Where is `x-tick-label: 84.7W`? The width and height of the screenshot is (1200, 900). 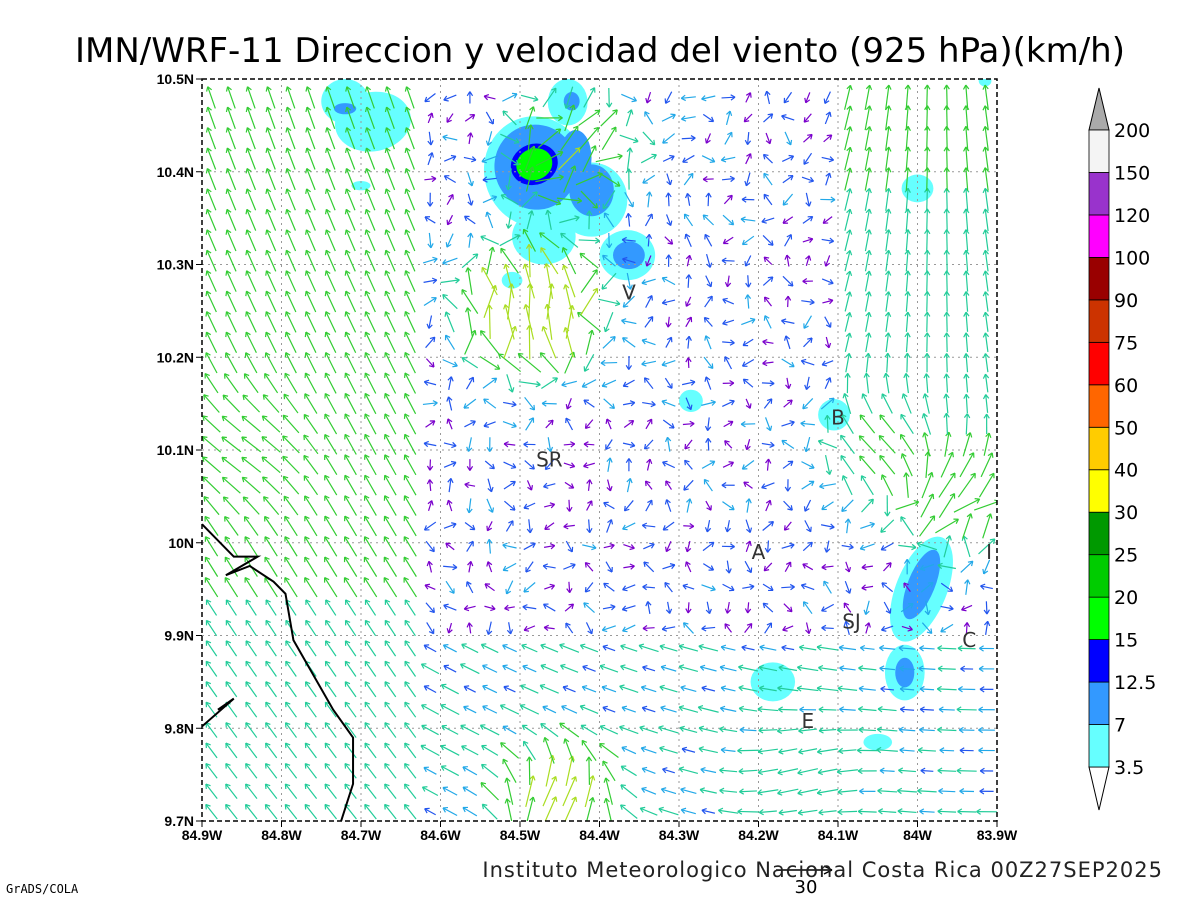 x-tick-label: 84.7W is located at coordinates (361, 835).